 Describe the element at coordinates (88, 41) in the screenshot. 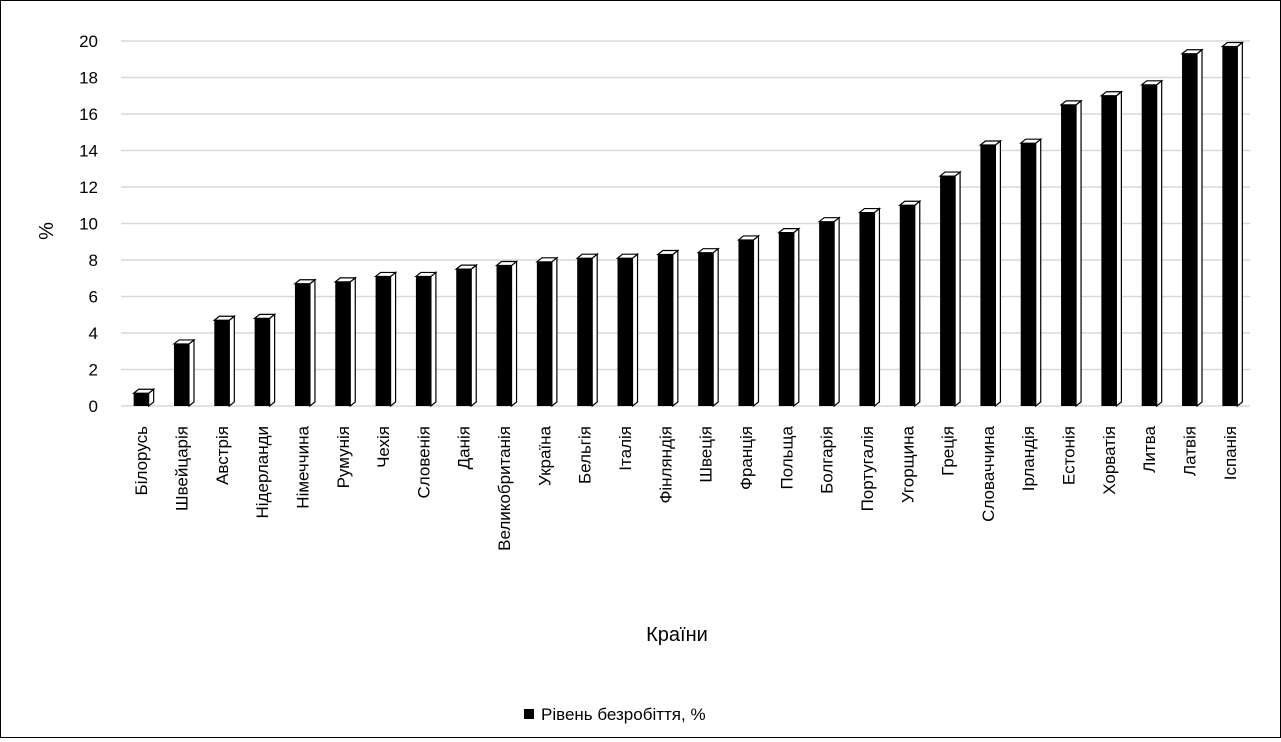

I see `y-tick-label: 20` at that location.